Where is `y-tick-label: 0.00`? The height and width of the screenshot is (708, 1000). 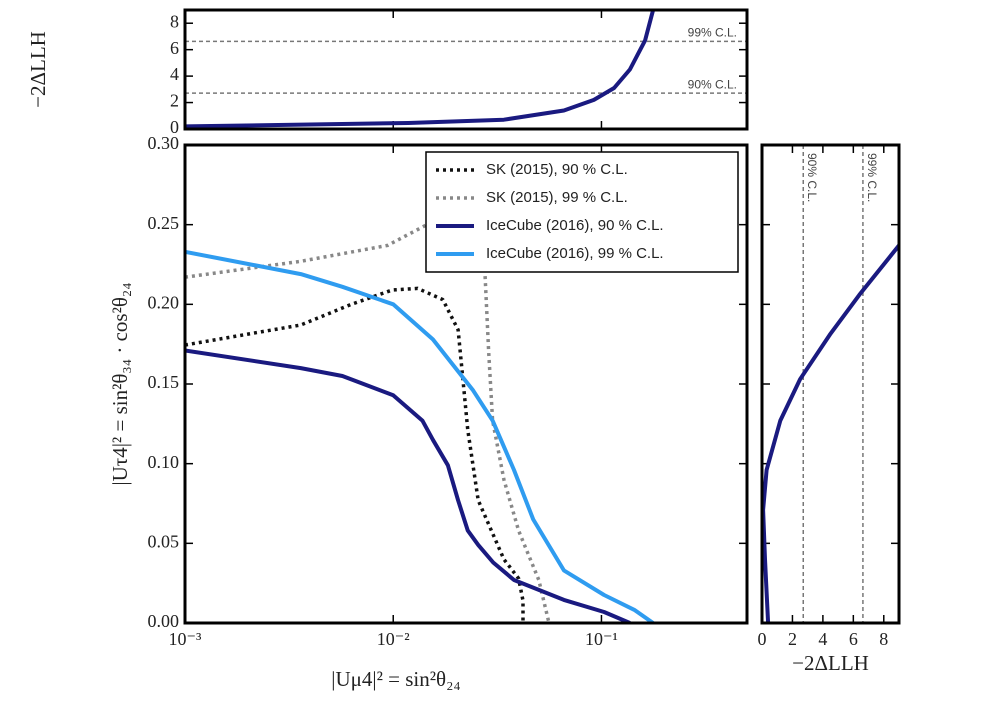
y-tick-label: 0.00 is located at coordinates (164, 621).